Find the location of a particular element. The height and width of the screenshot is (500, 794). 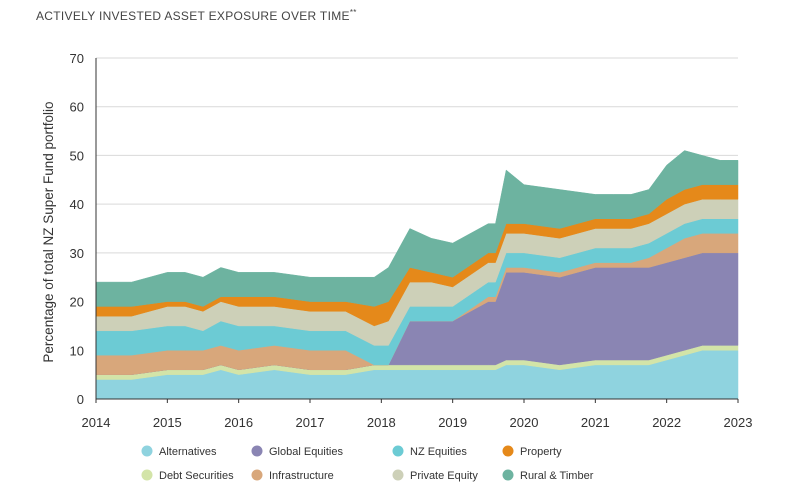

x-tick-label-2023: 2023 is located at coordinates (738, 422).